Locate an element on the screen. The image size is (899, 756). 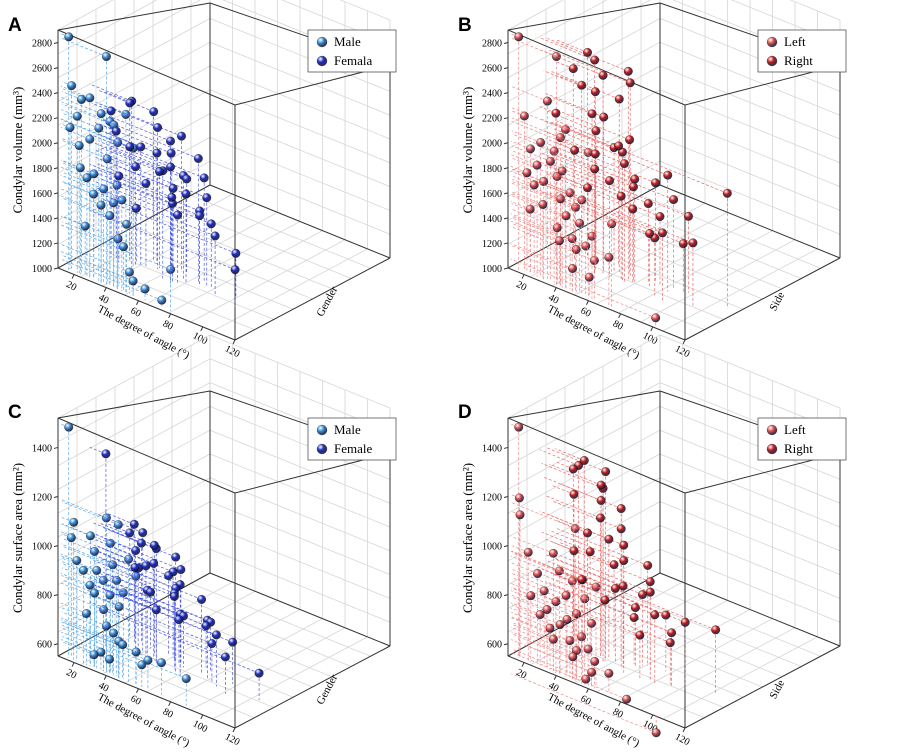
y-tick-label: 1400 is located at coordinates (42, 448).